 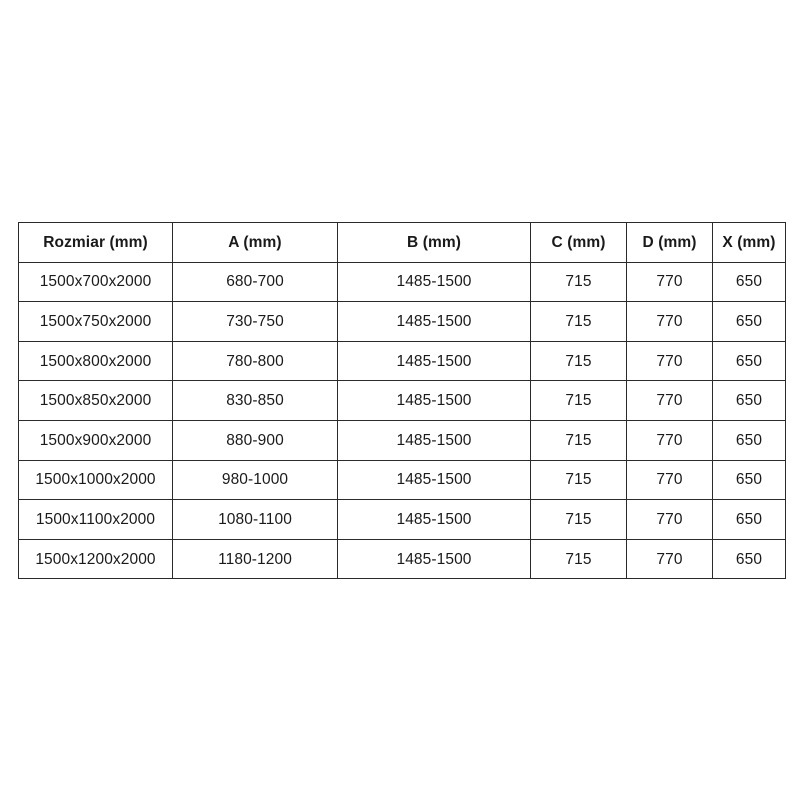 What do you see at coordinates (255, 480) in the screenshot?
I see `cell-a: 980-1000` at bounding box center [255, 480].